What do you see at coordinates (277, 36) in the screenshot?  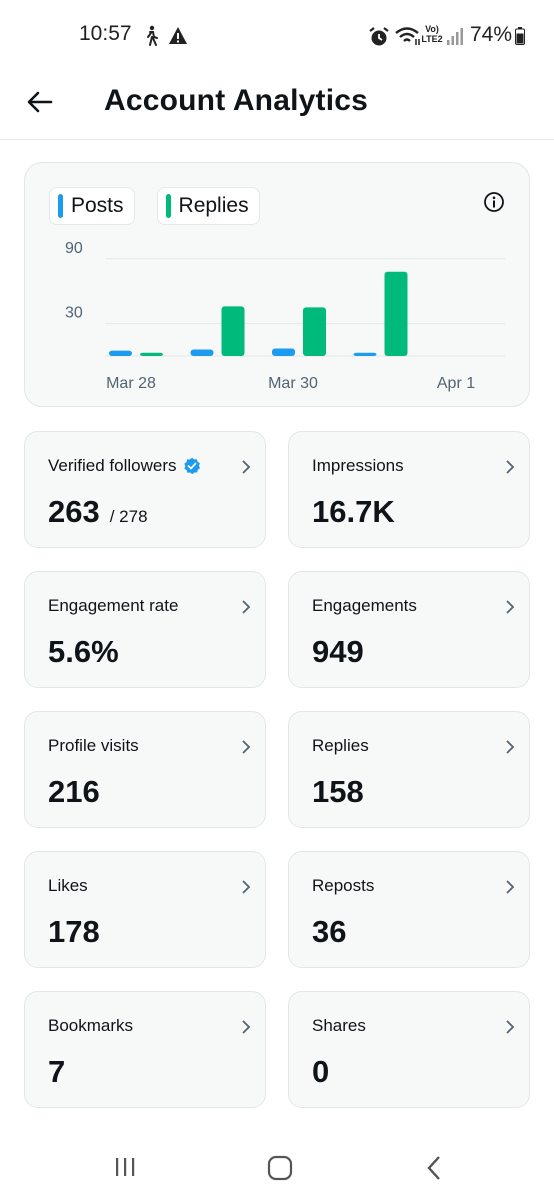 I see `status-bar: 10:57 Vo) LTE2 74%` at bounding box center [277, 36].